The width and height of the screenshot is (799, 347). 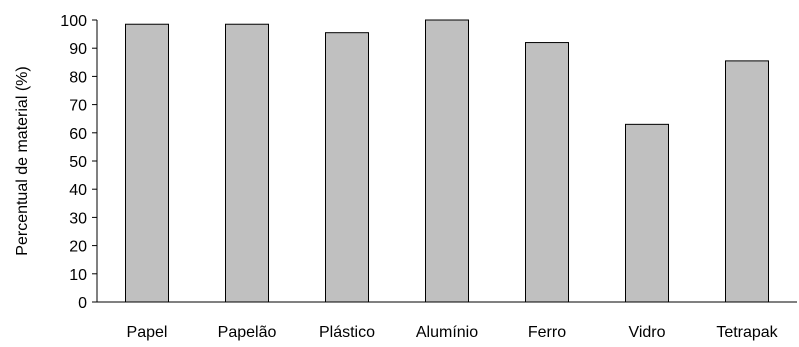 What do you see at coordinates (447, 332) in the screenshot?
I see `x-tick-label: Alumínio` at bounding box center [447, 332].